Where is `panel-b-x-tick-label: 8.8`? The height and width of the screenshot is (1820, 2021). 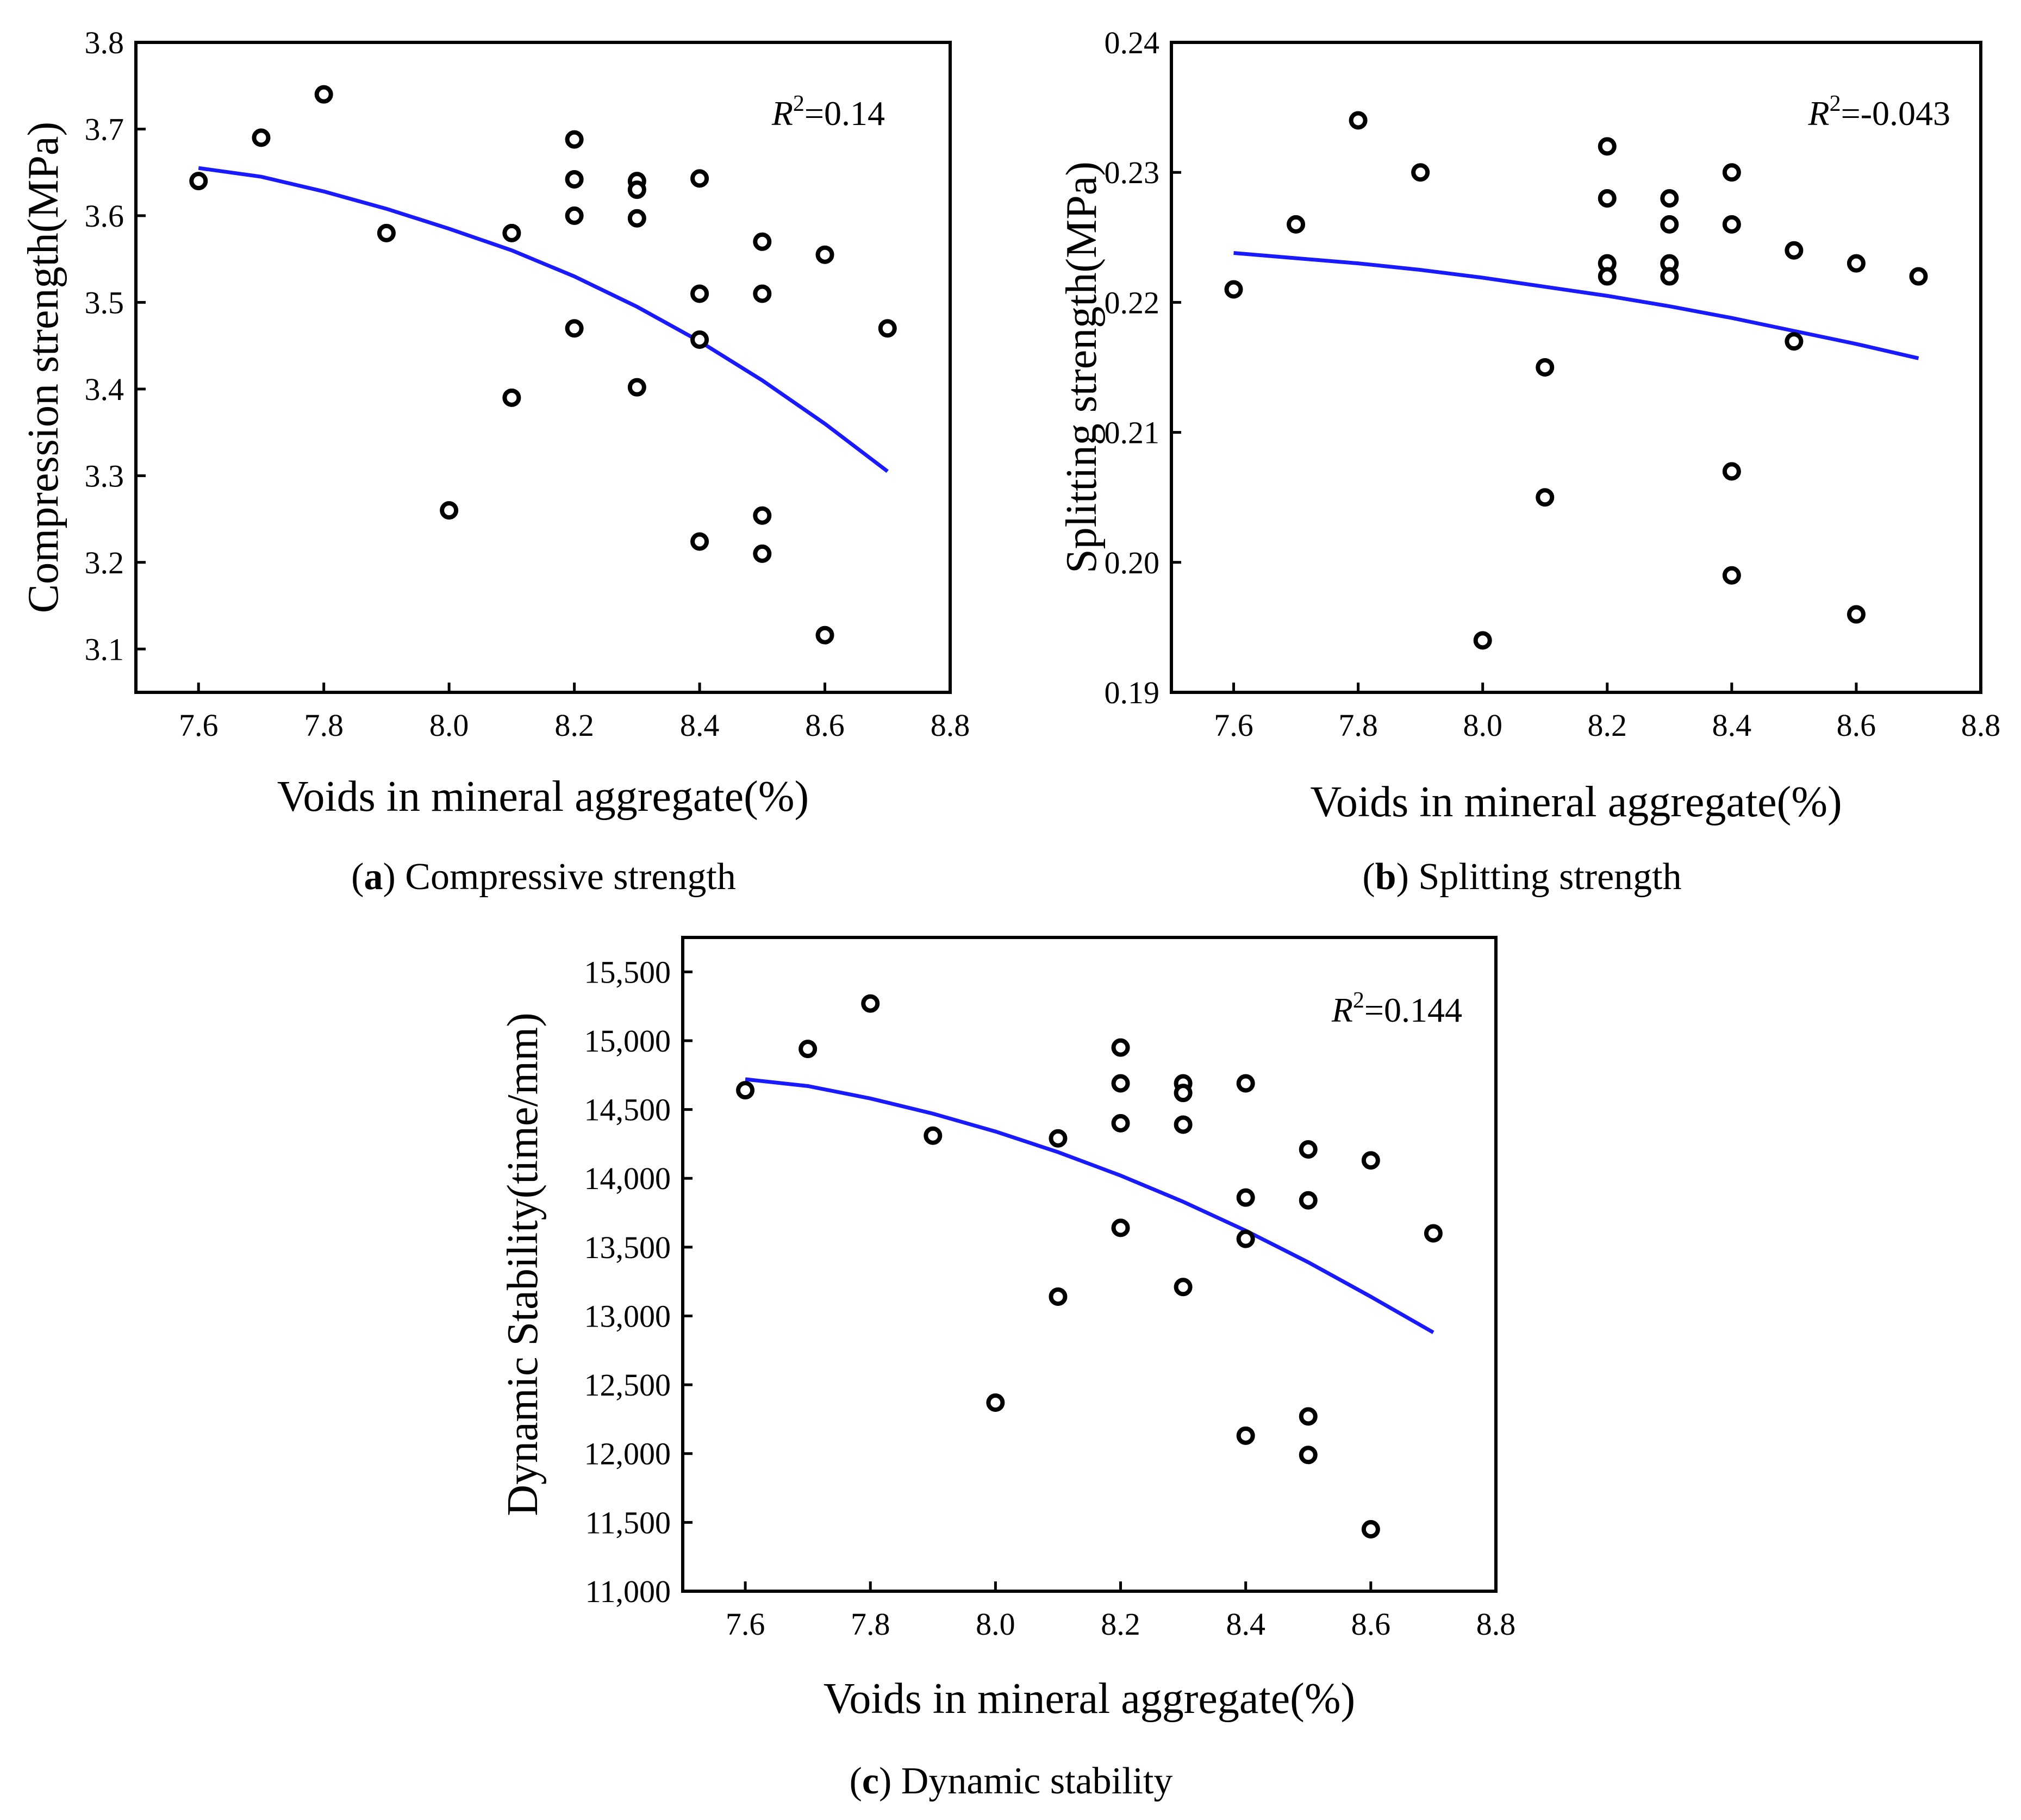 panel-b-x-tick-label: 8.8 is located at coordinates (1981, 725).